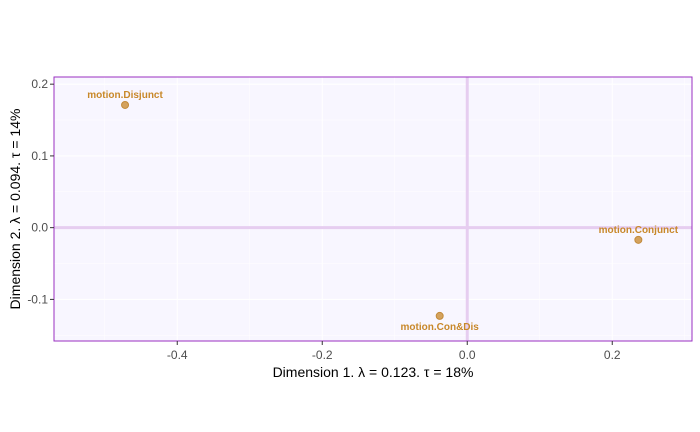 Image resolution: width=700 pixels, height=432 pixels. I want to click on point-label: motion.Disjunct, so click(125, 95).